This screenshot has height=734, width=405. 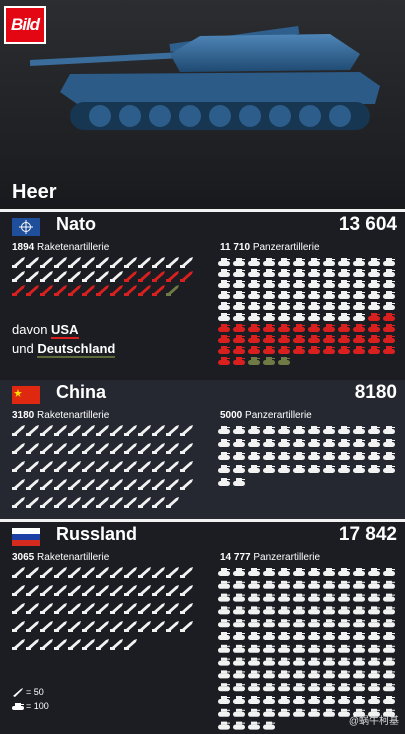 What do you see at coordinates (30, 329) in the screenshot?
I see `note-prefix: davon` at bounding box center [30, 329].